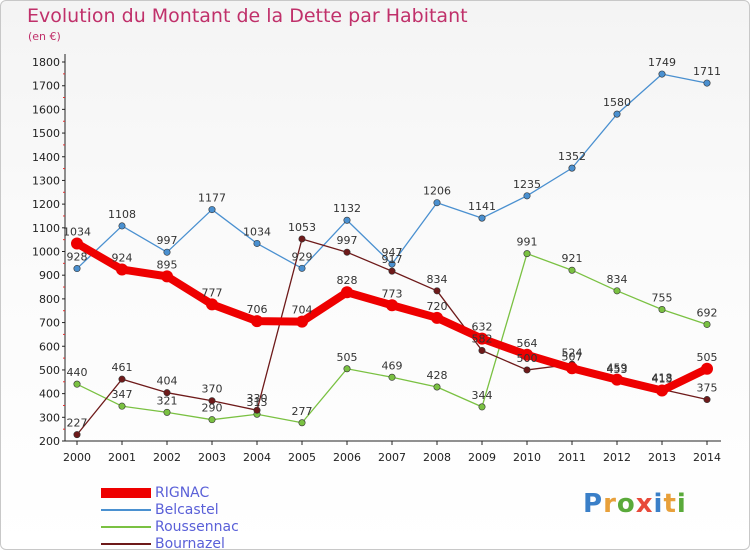  I want to click on data-label-bournazel: 418, so click(662, 377).